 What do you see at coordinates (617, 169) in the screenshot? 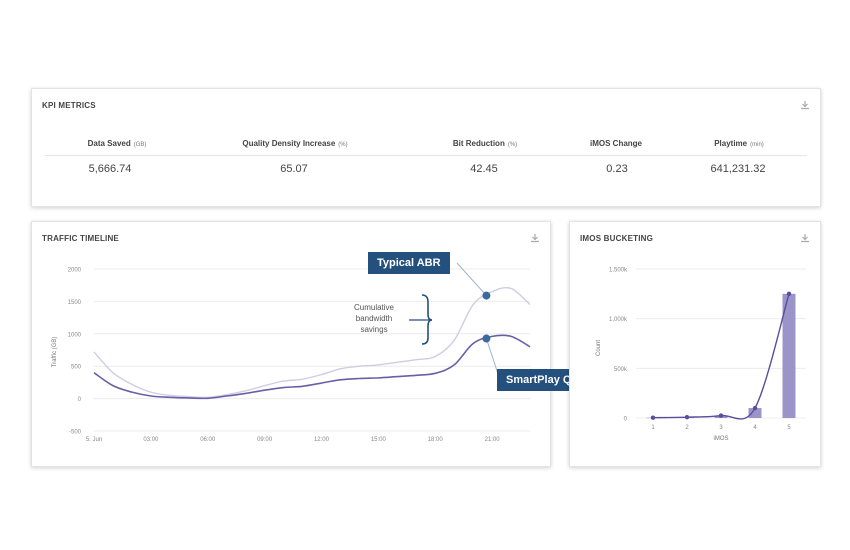
I see `metric-value-imos-change: 0.23` at bounding box center [617, 169].